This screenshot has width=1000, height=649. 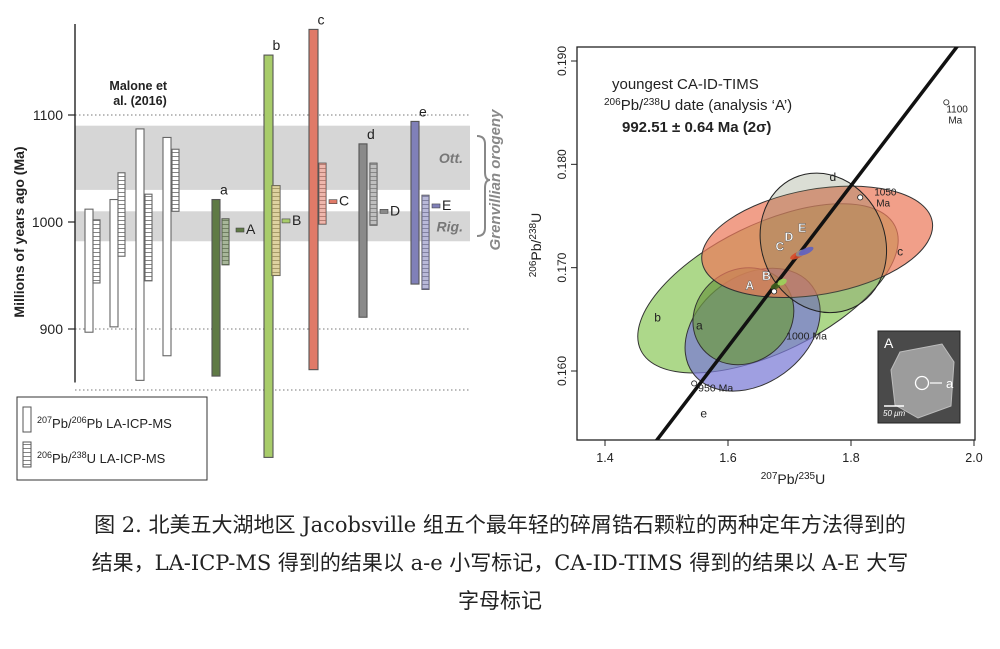 I want to click on band-labels: Ott. Rig., so click(x=450, y=192).